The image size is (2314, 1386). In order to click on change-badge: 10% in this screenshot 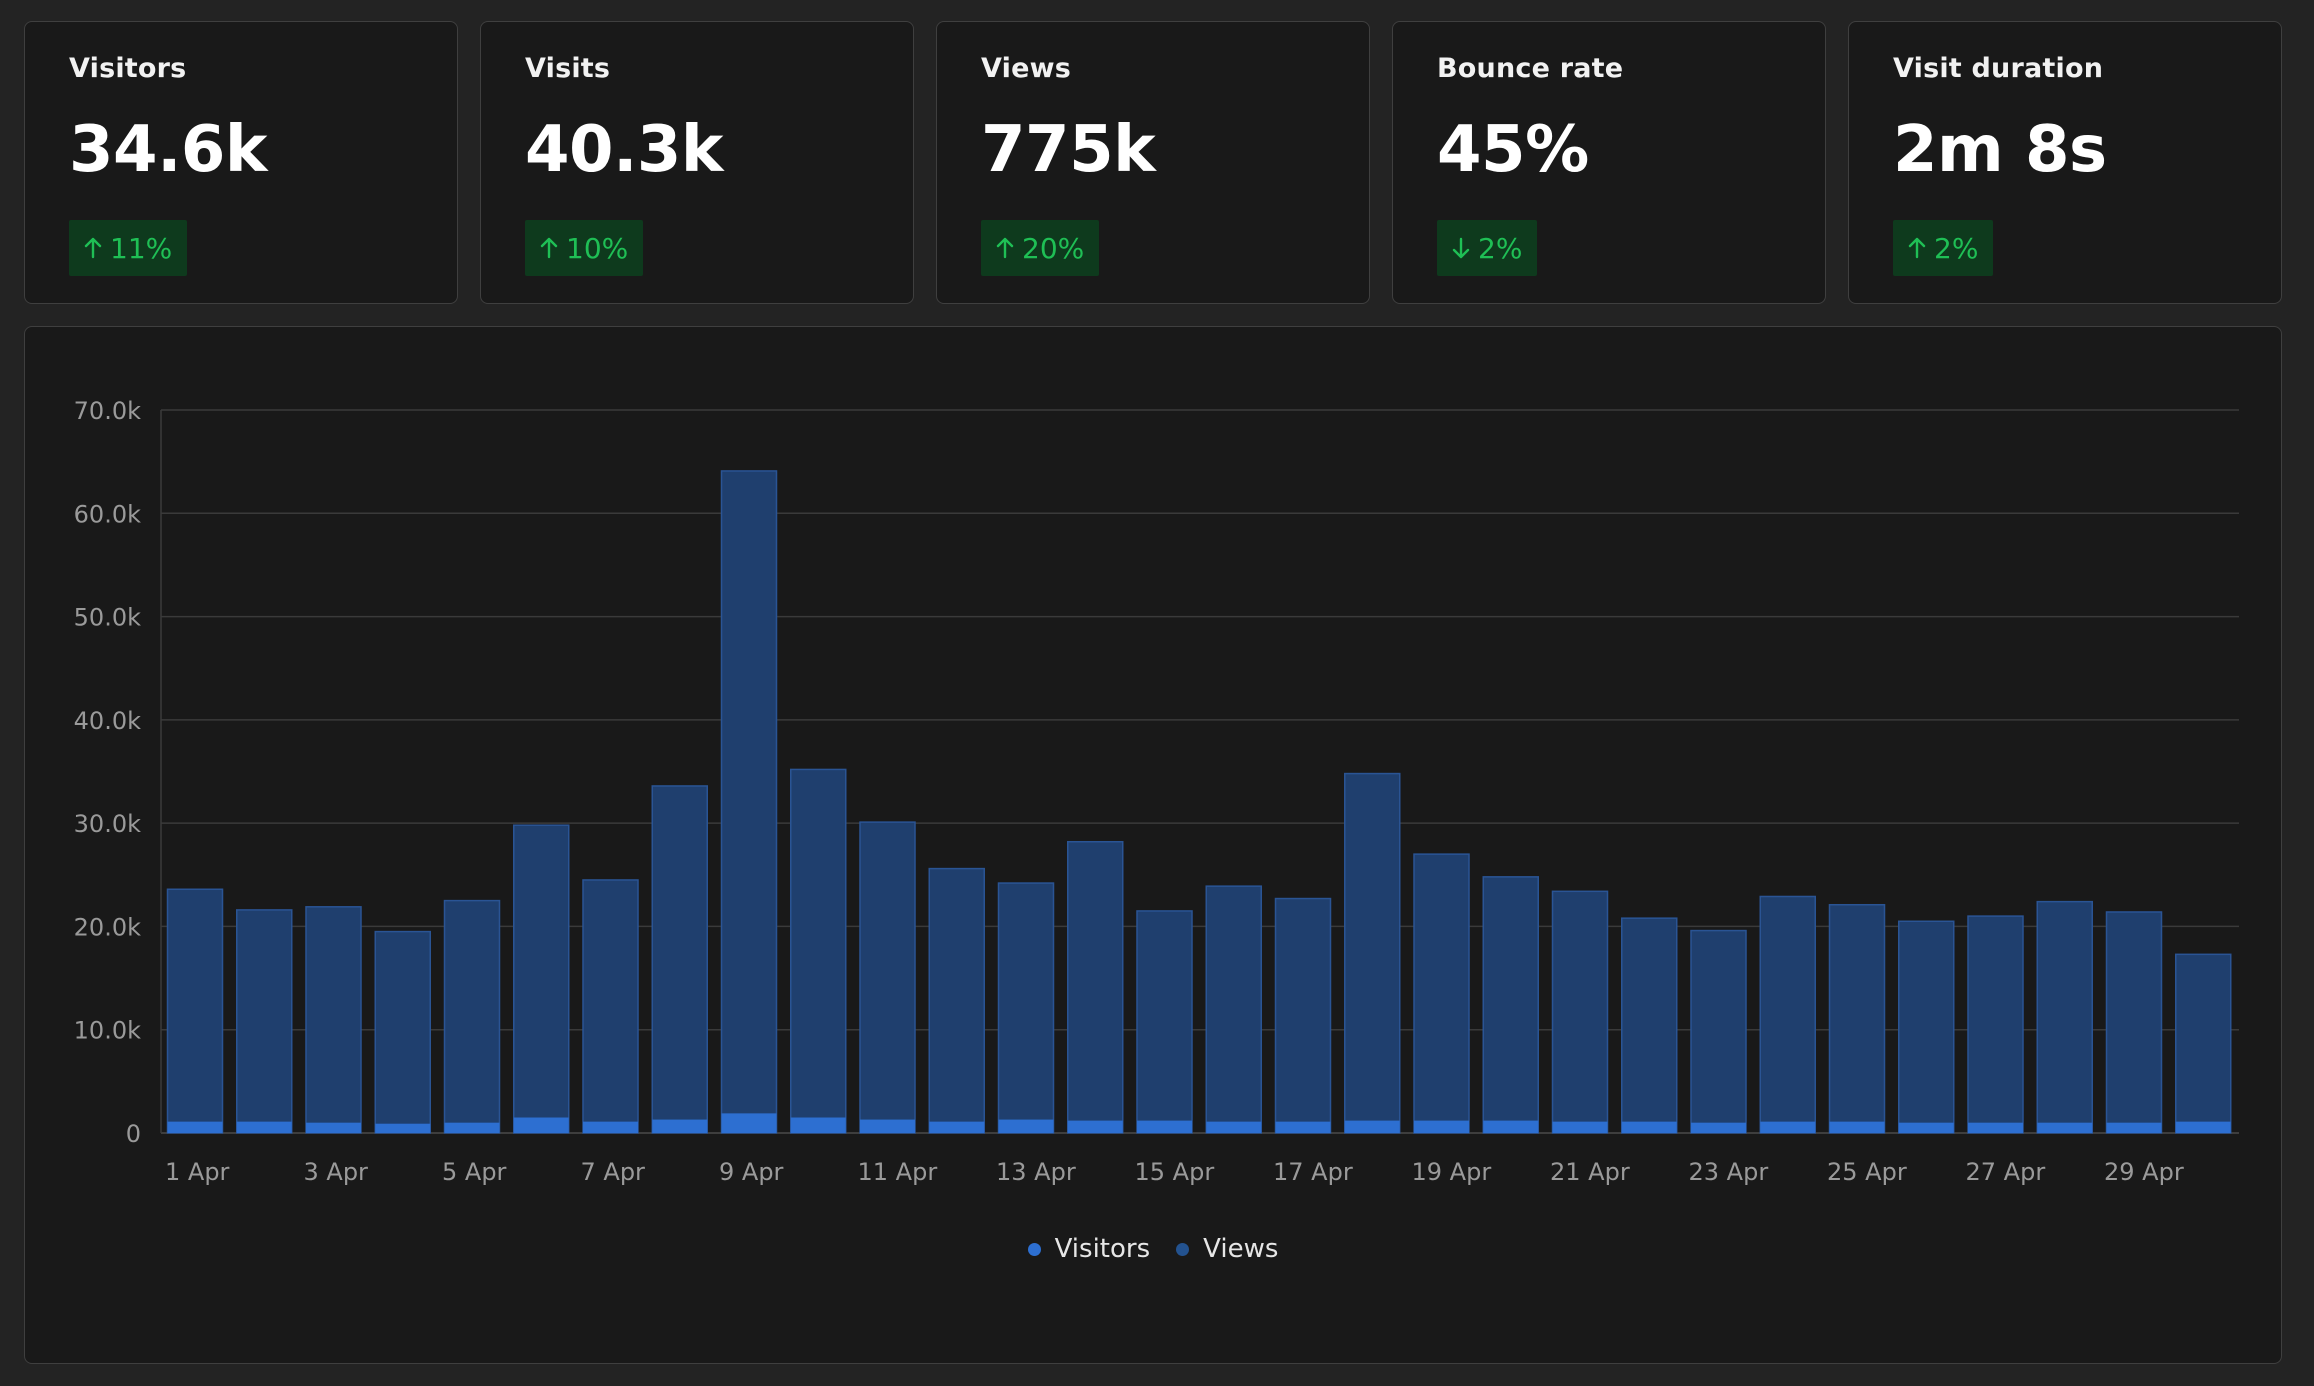, I will do `click(584, 248)`.